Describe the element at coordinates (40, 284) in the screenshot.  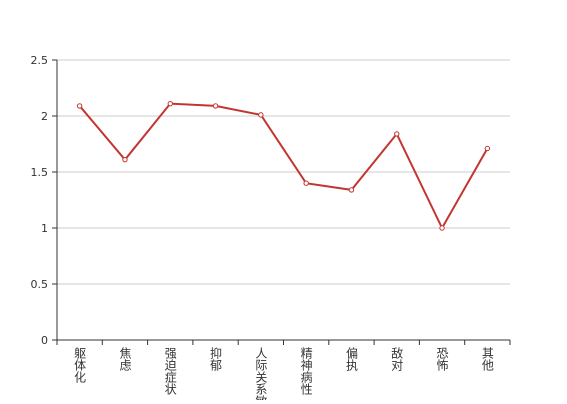
I see `y-tick-label: 0.5` at that location.